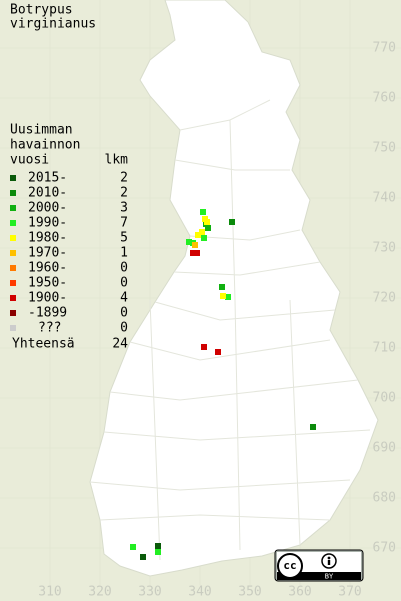  Describe the element at coordinates (384, 298) in the screenshot. I see `y-label: 720` at that location.